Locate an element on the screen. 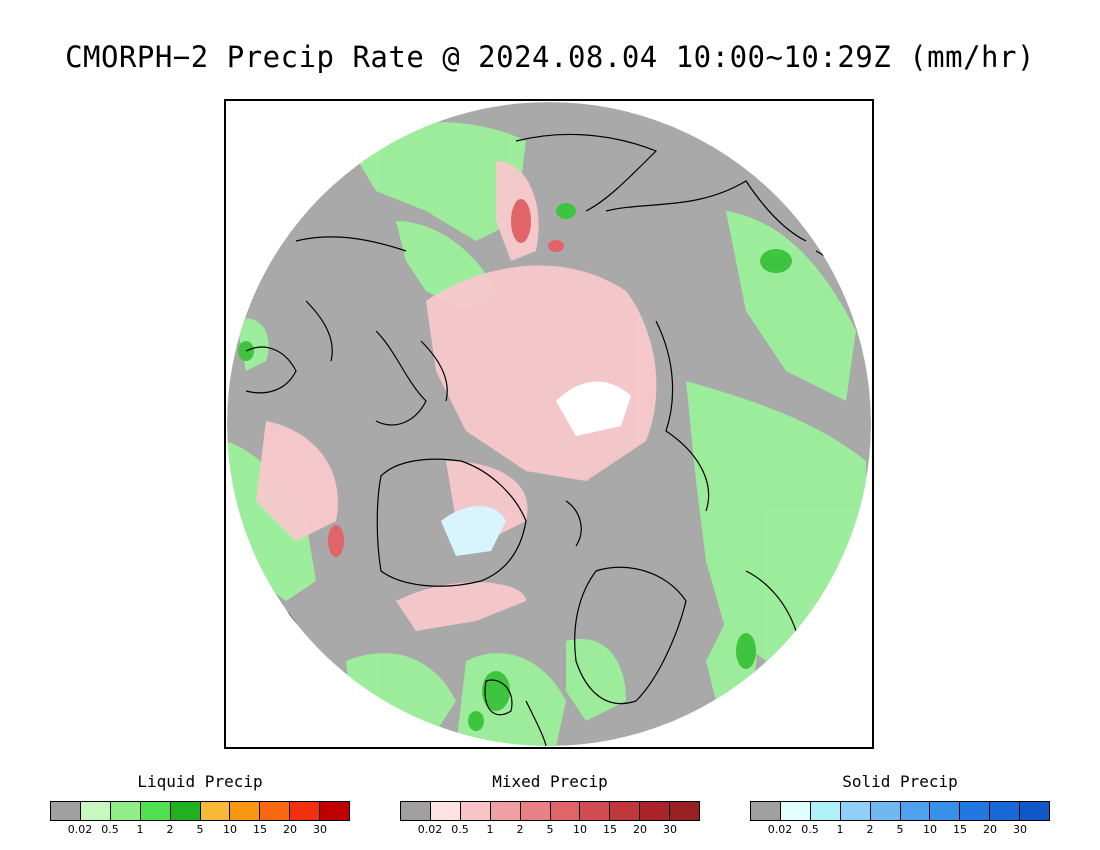 This screenshot has height=850, width=1100. heavy-mixed-spots is located at coordinates (446, 378).